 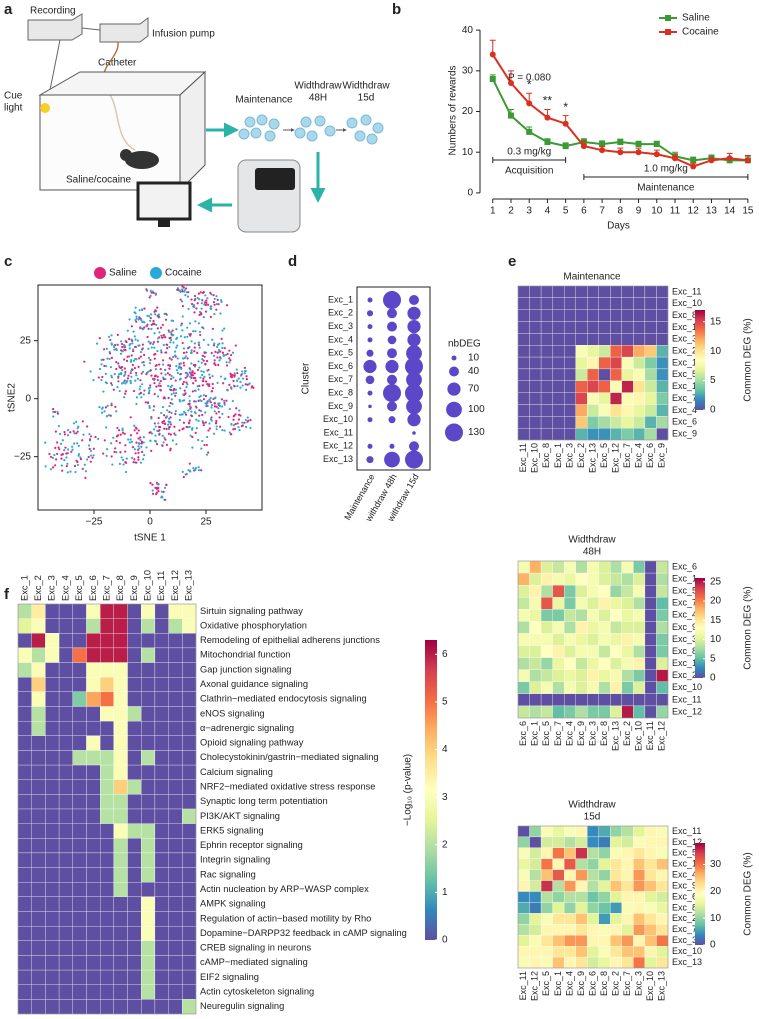 I want to click on size-legend-dot, so click(x=454, y=371).